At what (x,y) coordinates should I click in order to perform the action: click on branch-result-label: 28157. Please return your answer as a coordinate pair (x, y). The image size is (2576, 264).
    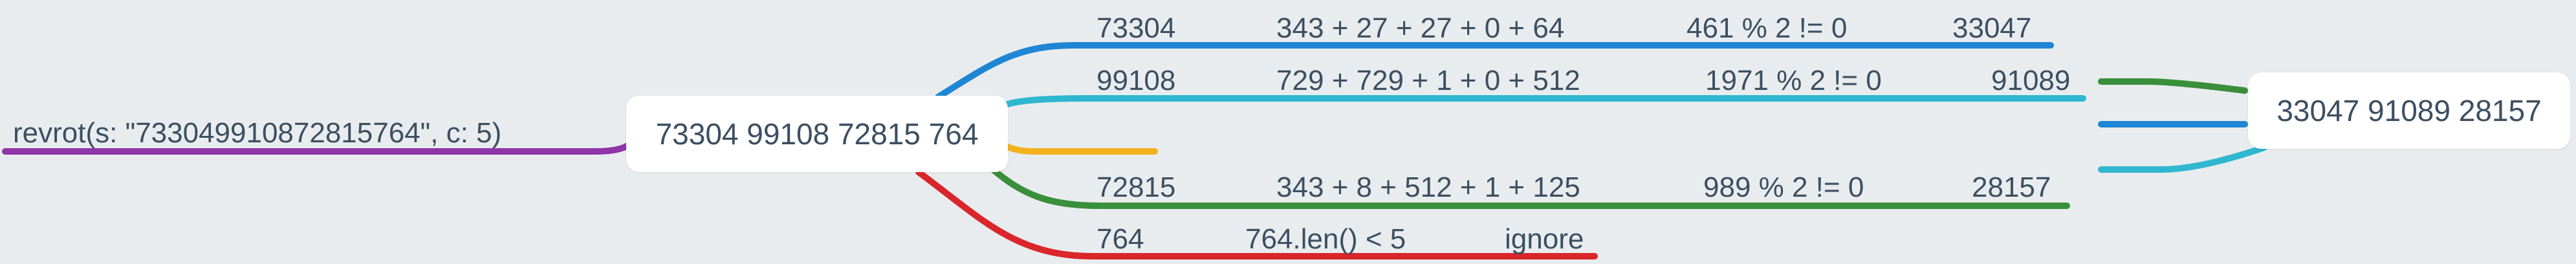
    Looking at the image, I should click on (2011, 187).